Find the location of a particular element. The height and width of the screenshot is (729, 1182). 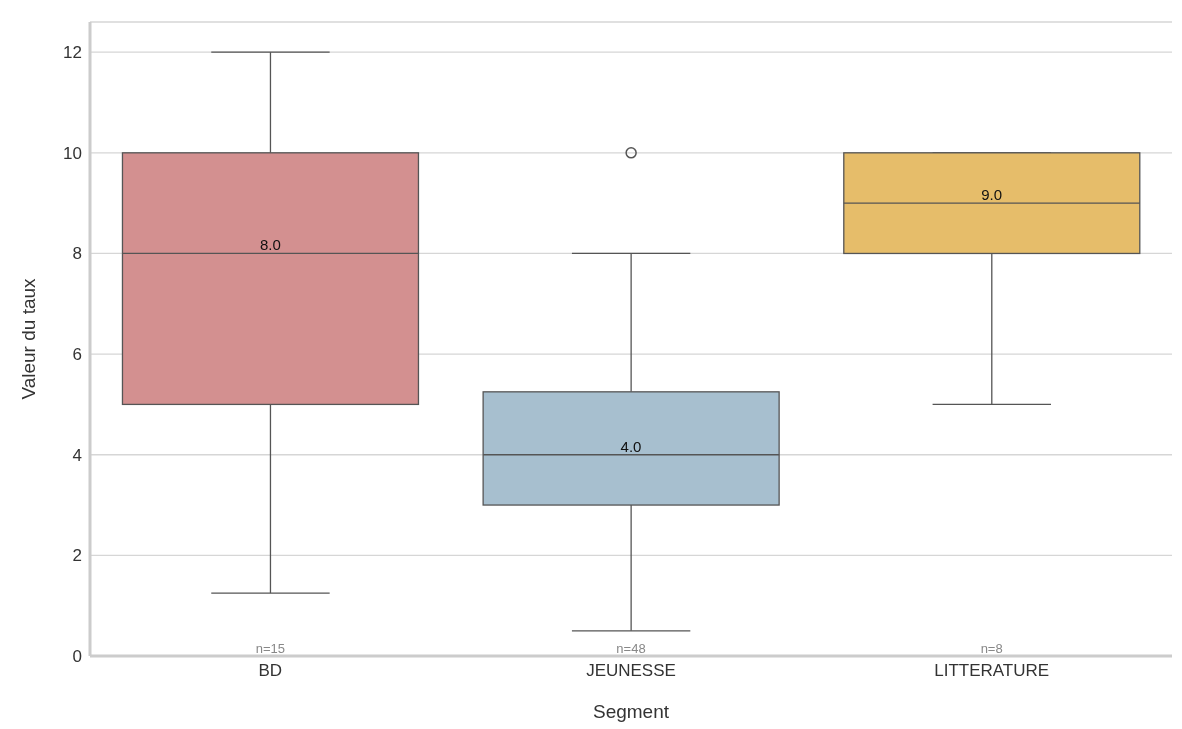

y-tick-label: 10 is located at coordinates (72, 153).